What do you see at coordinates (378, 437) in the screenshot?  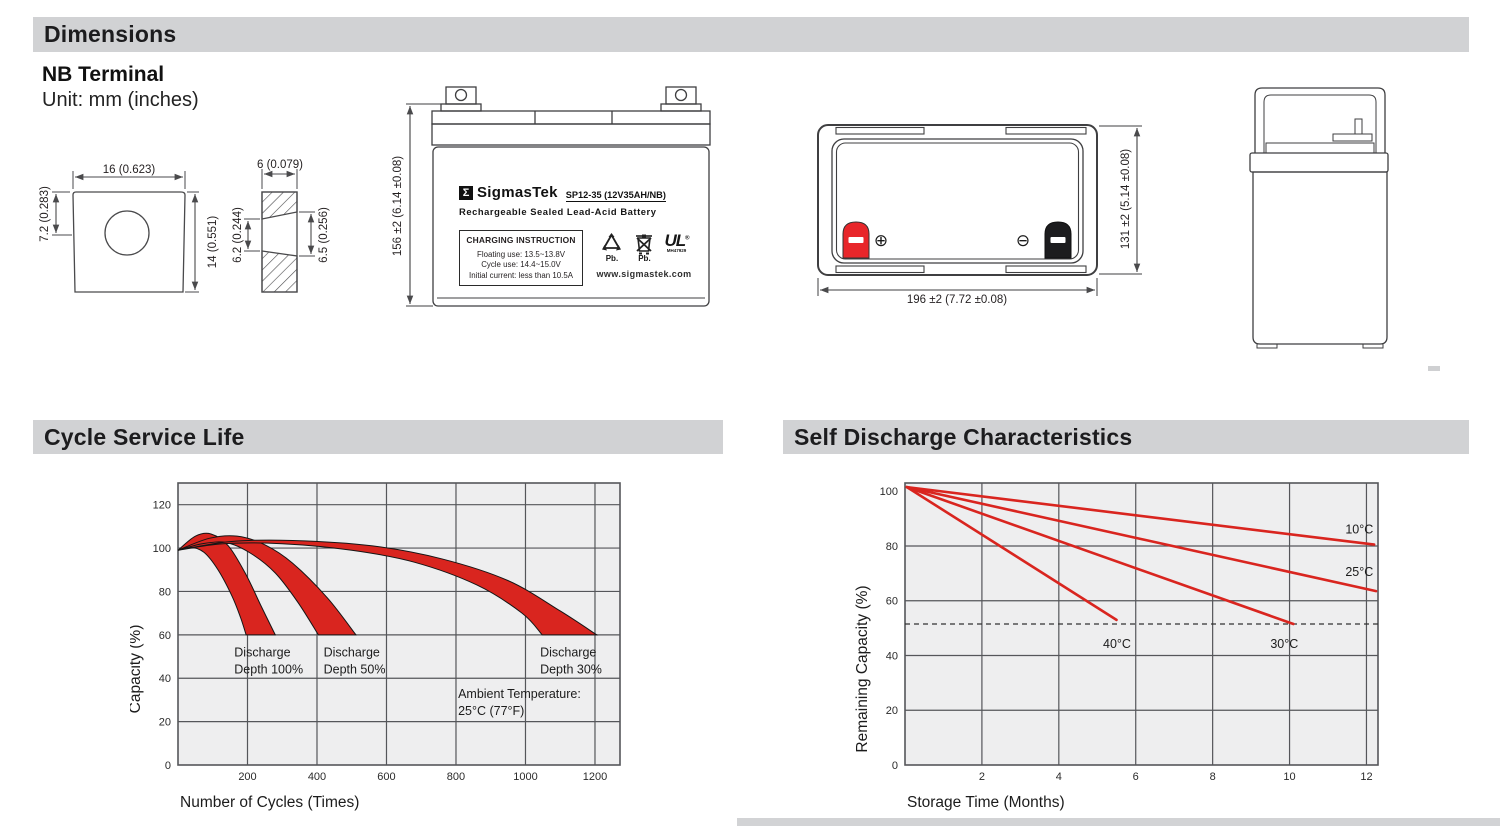 I see `cycle-service-life-header: Cycle Service Life` at bounding box center [378, 437].